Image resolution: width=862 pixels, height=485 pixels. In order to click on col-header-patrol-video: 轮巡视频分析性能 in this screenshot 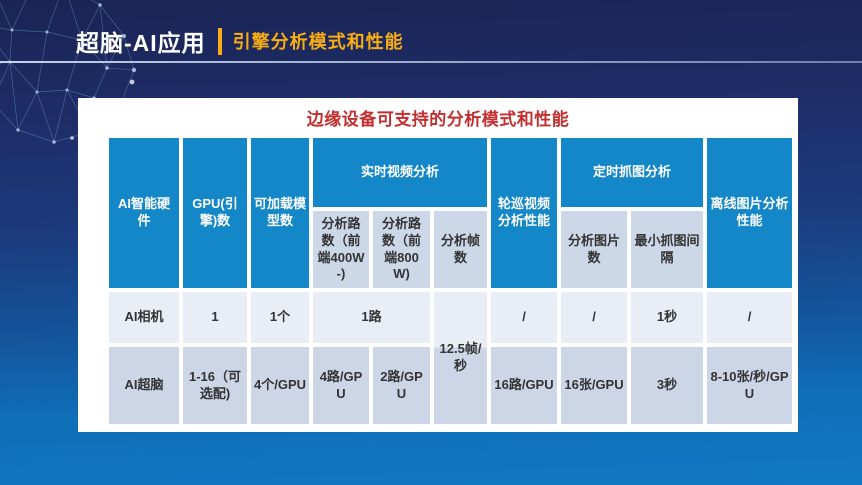, I will do `click(524, 213)`.